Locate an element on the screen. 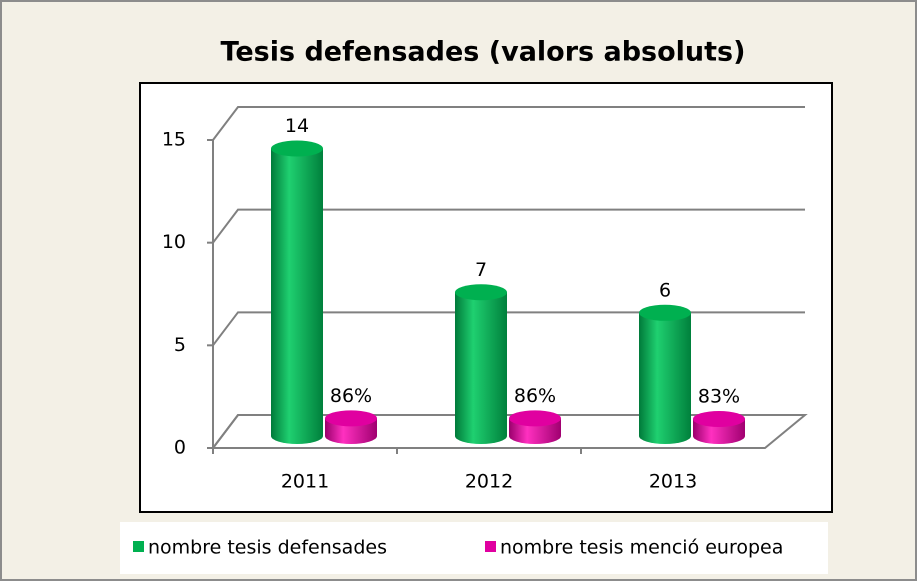  data-label: 7 is located at coordinates (481, 270).